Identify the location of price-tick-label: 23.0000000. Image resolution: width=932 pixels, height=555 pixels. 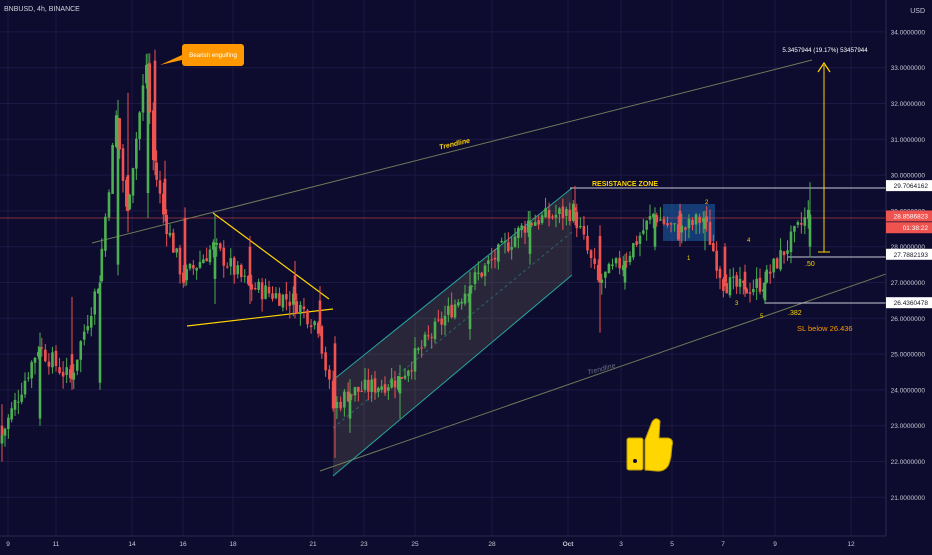
(908, 426).